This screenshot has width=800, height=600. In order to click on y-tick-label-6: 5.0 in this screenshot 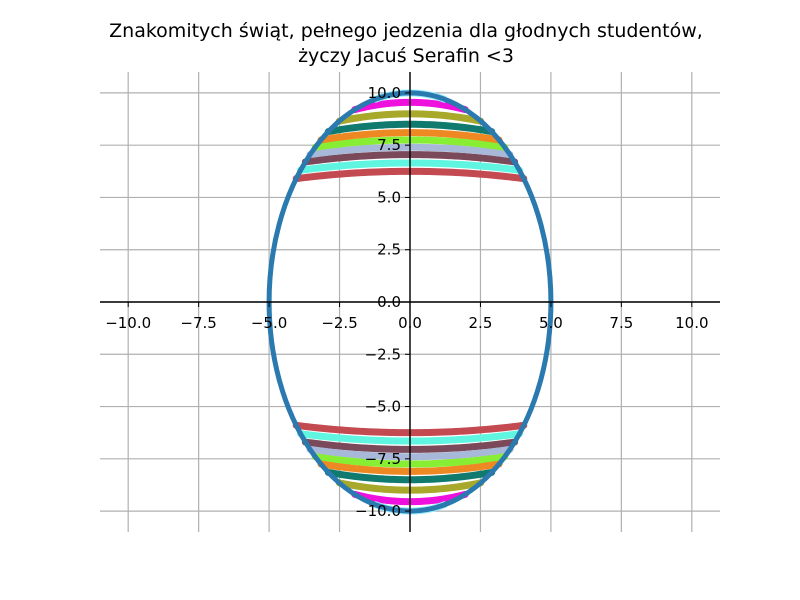, I will do `click(389, 197)`.